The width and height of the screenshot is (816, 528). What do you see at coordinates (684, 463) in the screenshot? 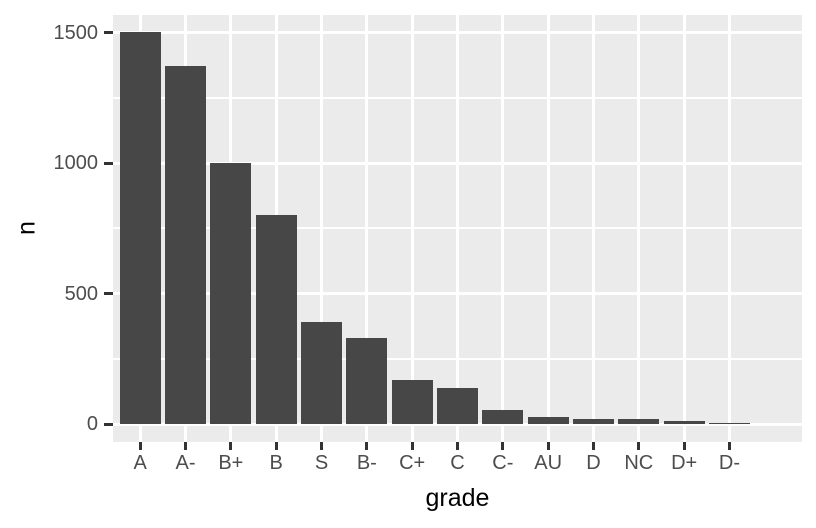
I see `x-tick-label: D+` at bounding box center [684, 463].